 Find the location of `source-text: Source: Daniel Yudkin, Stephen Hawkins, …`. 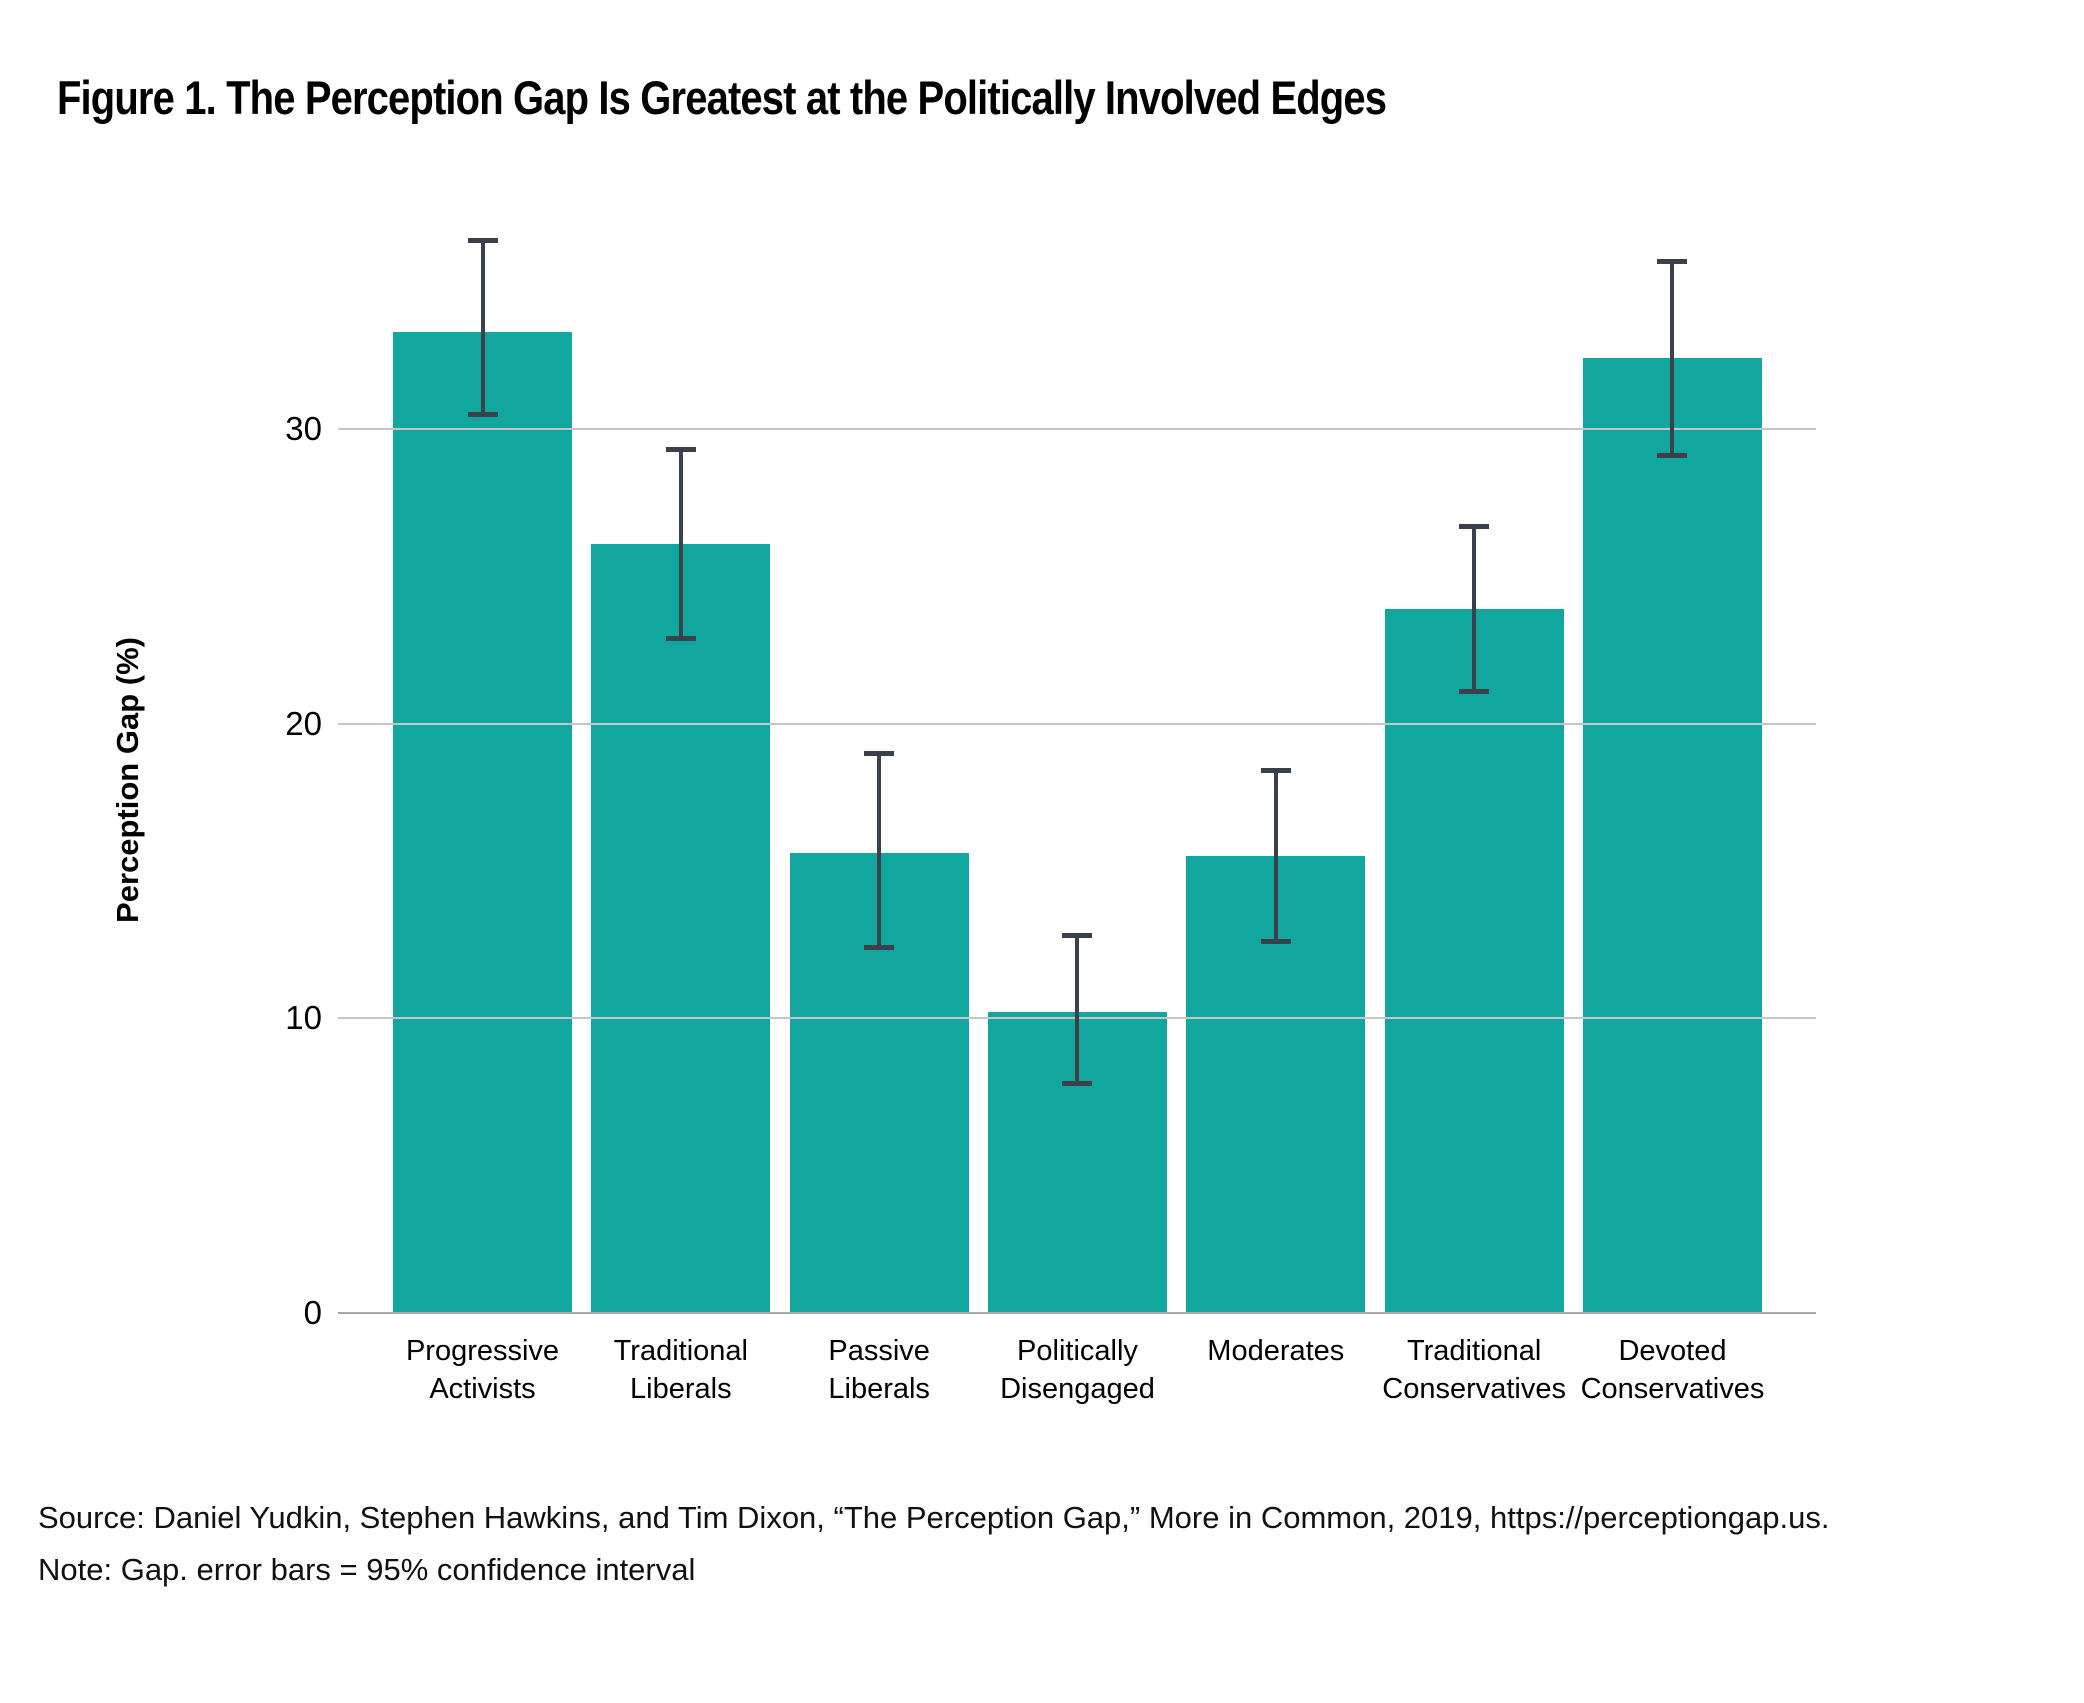

source-text: Source: Daniel Yudkin, Stephen Hawkins, … is located at coordinates (934, 1517).